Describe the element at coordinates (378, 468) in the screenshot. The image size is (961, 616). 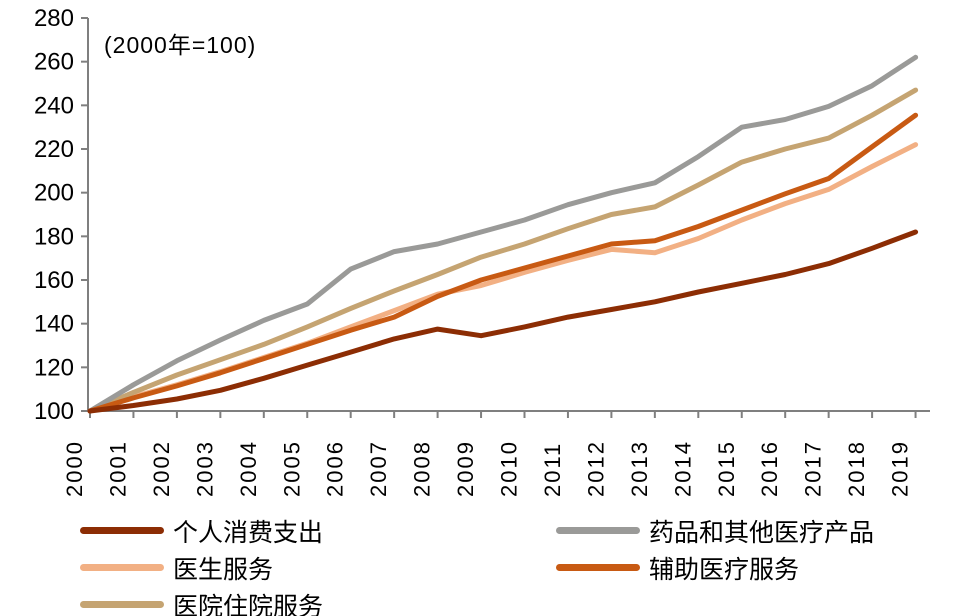
I see `x-axis-label: 2007` at that location.